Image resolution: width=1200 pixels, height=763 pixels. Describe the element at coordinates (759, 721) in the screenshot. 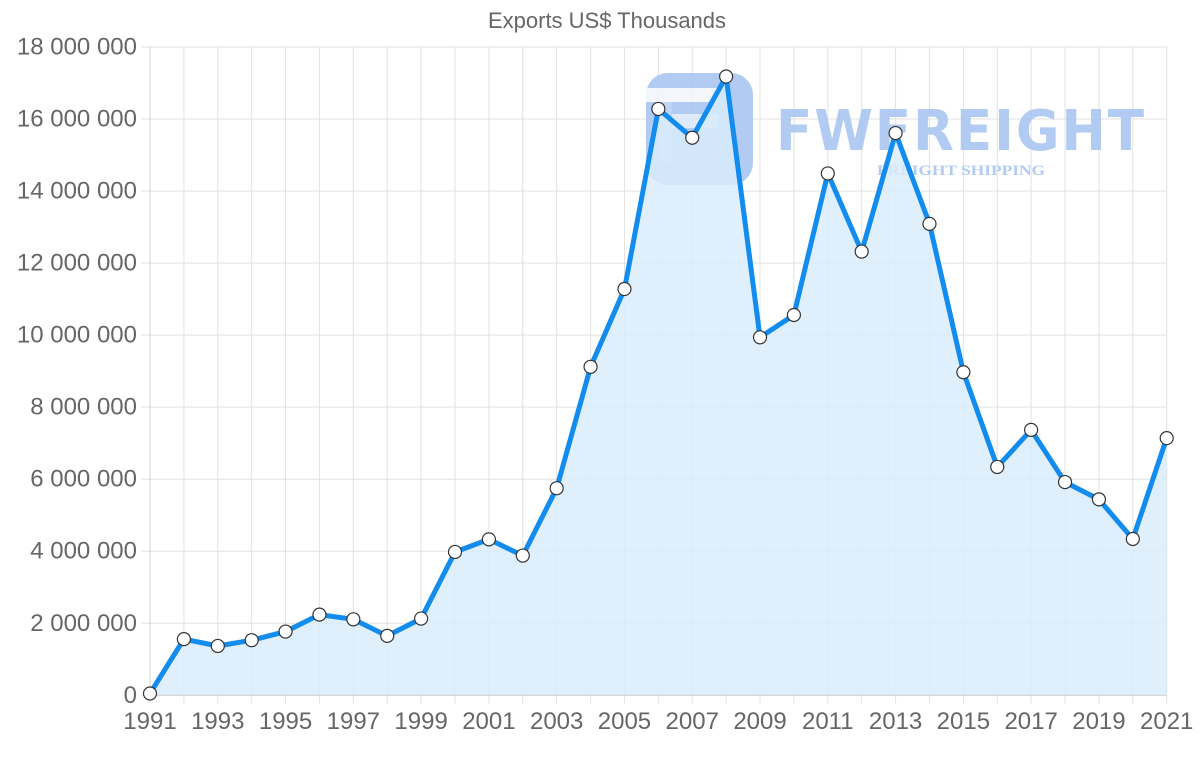

I see `x-tick-label: 2009` at that location.